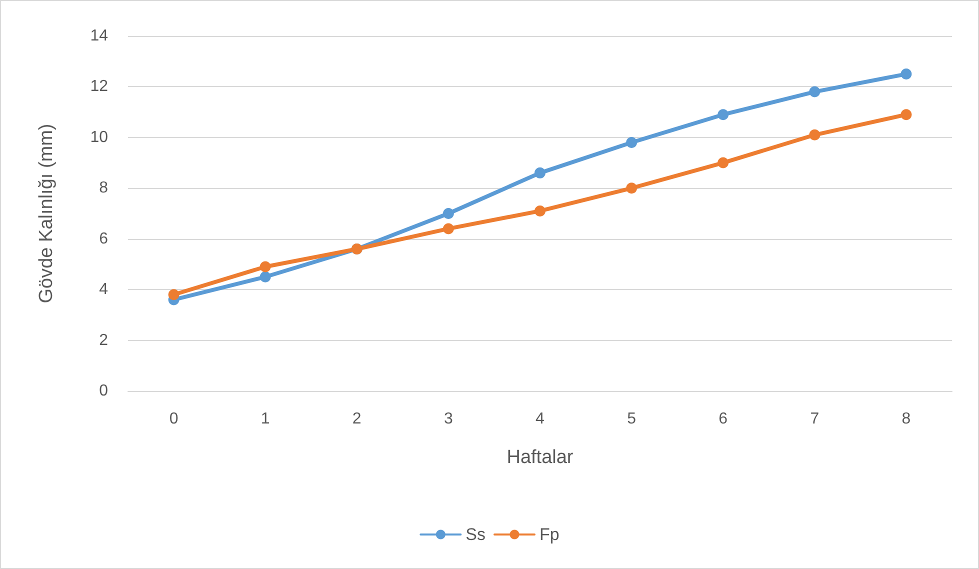 The width and height of the screenshot is (979, 569). I want to click on x-tick-label: 3, so click(448, 419).